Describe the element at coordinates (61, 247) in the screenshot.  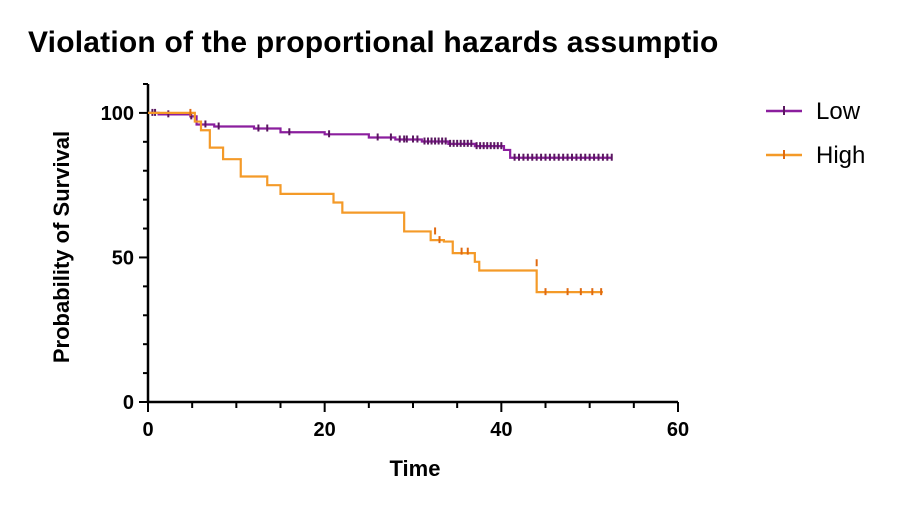
I see `y-axis-title: Probability of Survival` at that location.